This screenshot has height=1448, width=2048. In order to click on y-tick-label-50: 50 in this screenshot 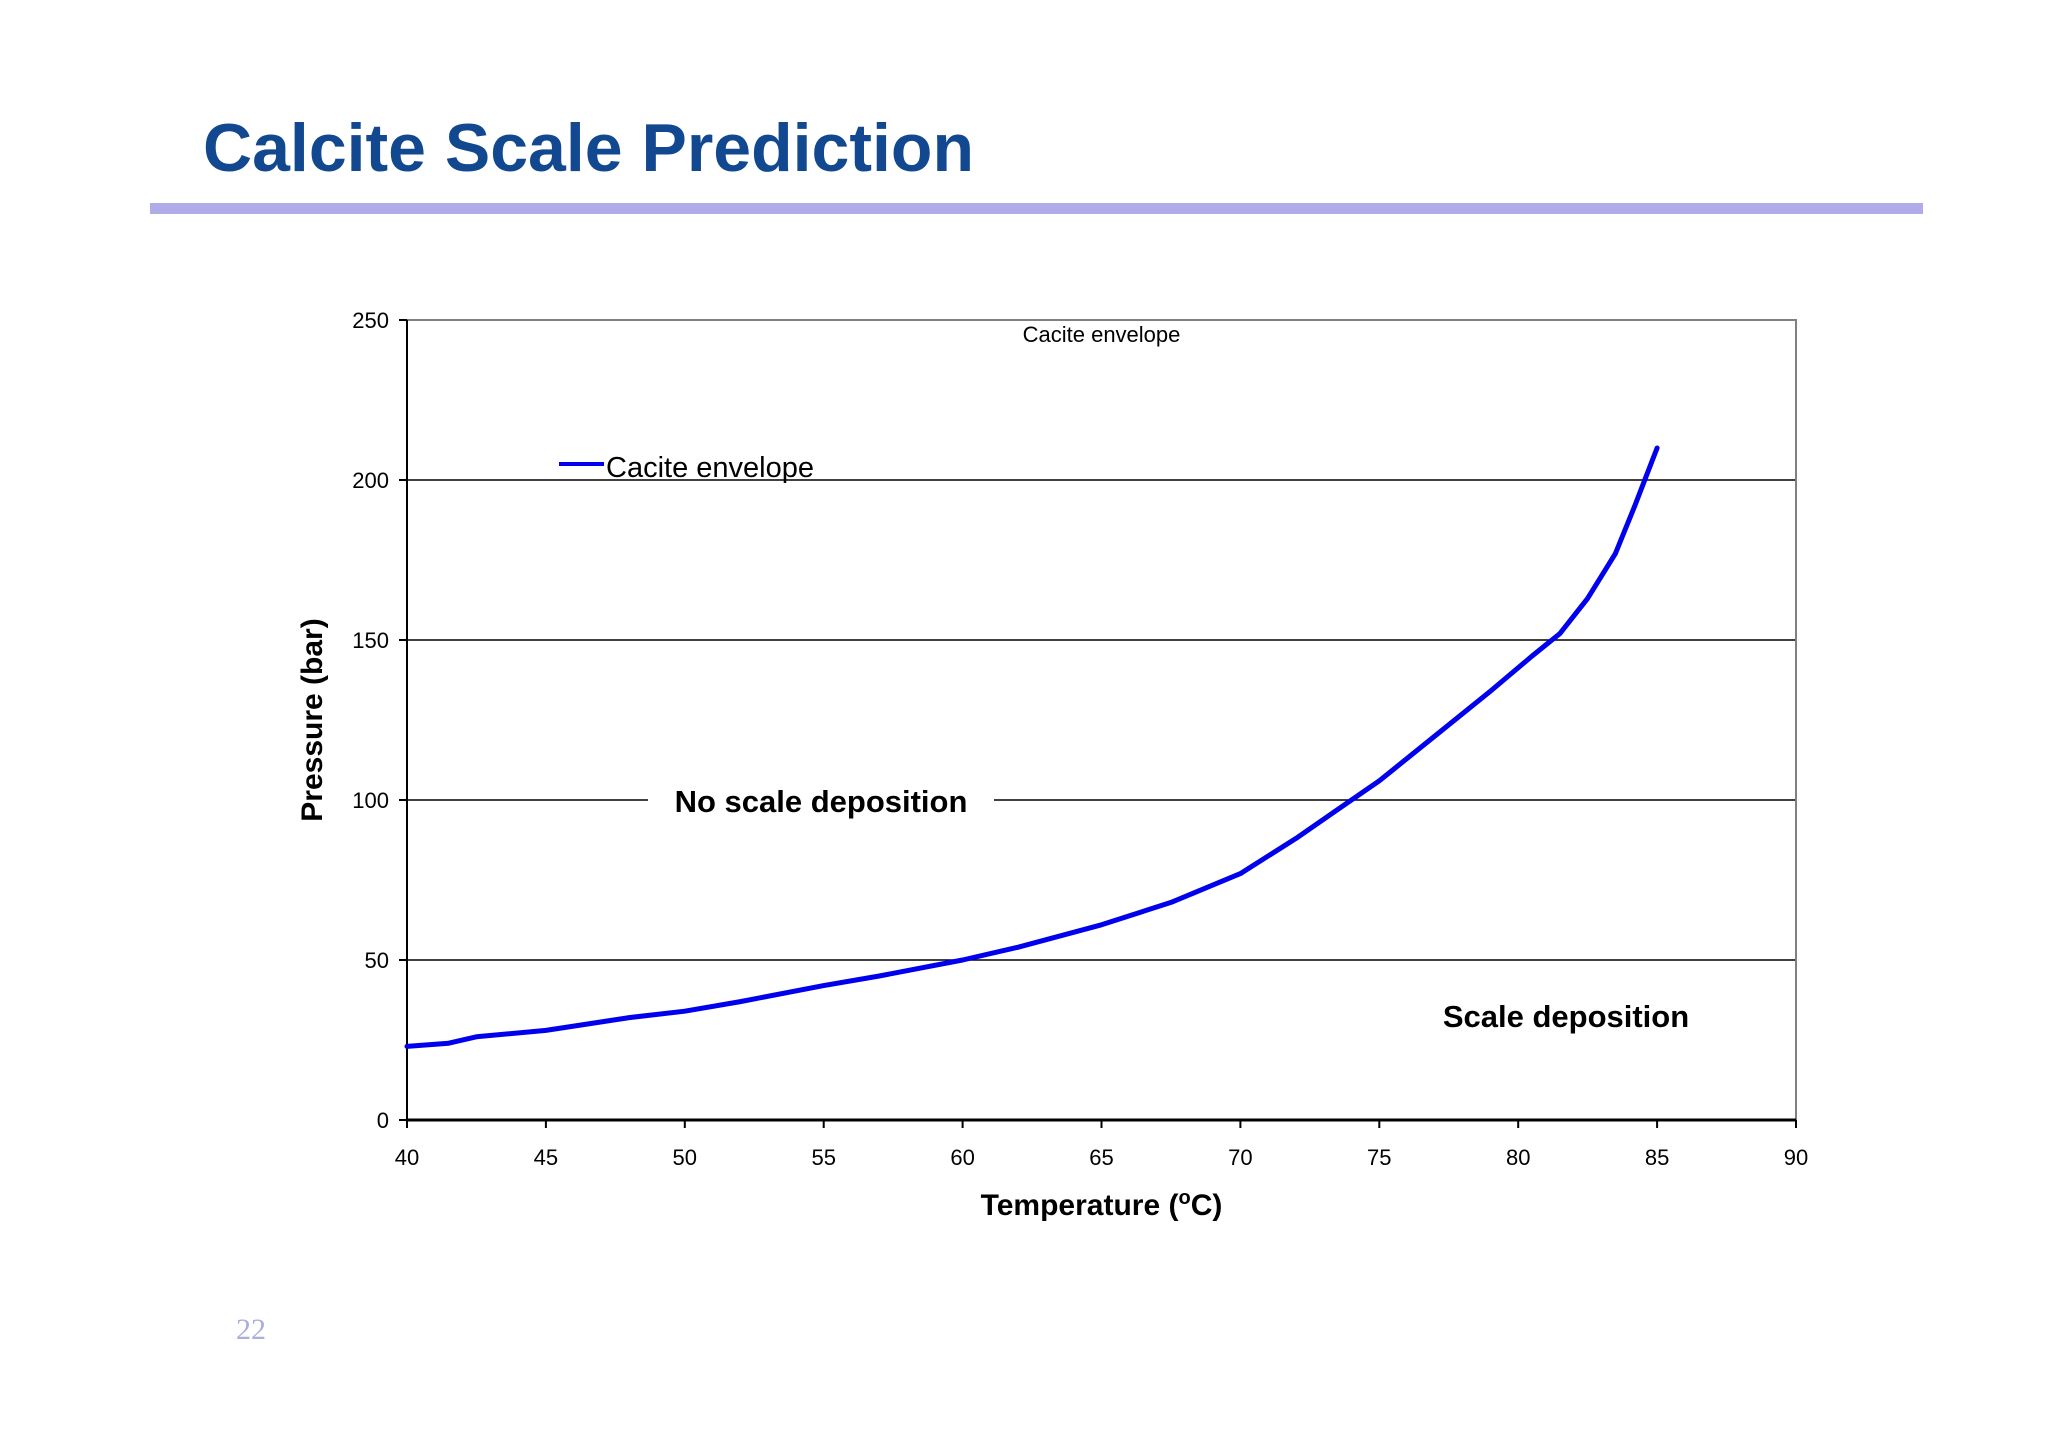, I will do `click(377, 960)`.